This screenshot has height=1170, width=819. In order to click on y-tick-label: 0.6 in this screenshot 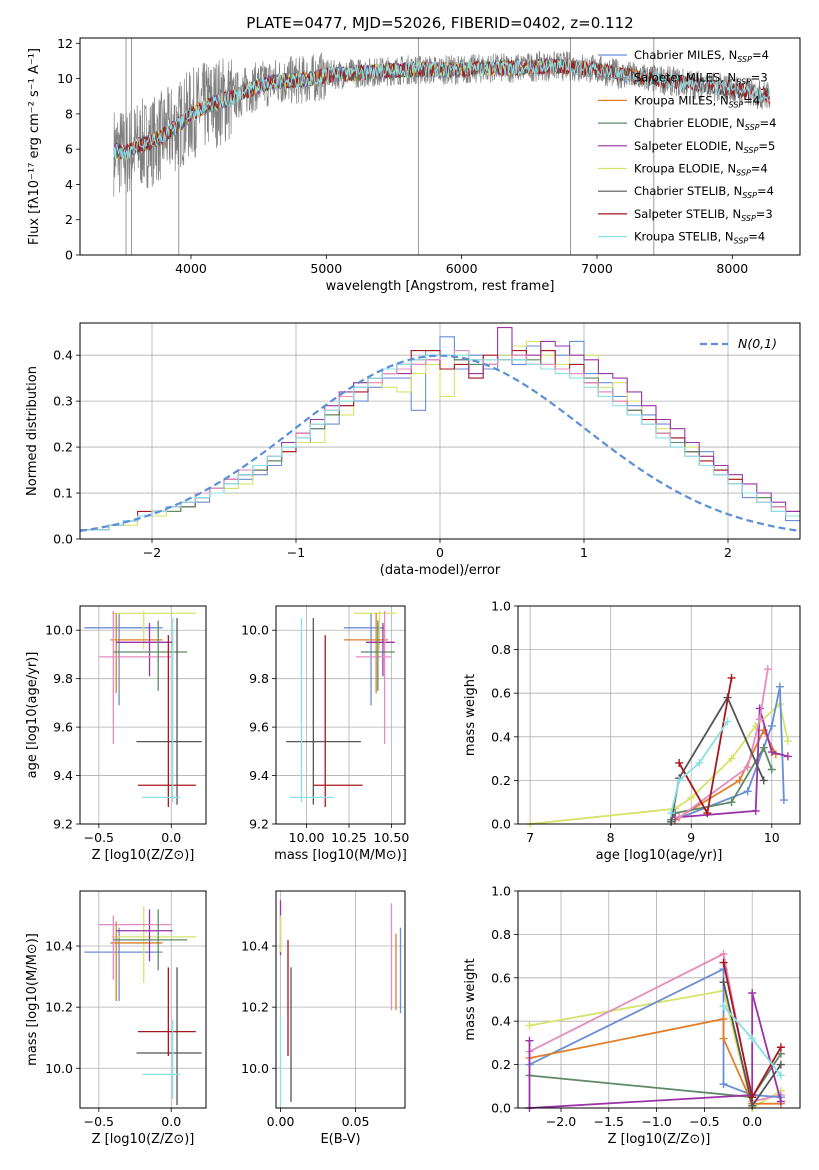, I will do `click(501, 693)`.